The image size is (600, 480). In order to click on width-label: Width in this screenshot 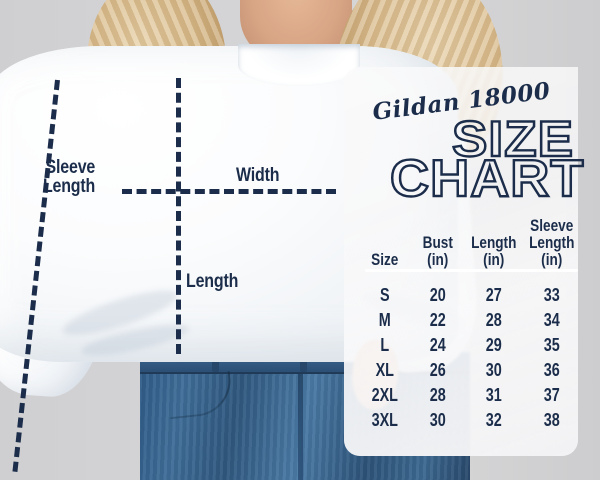, I will do `click(258, 175)`.